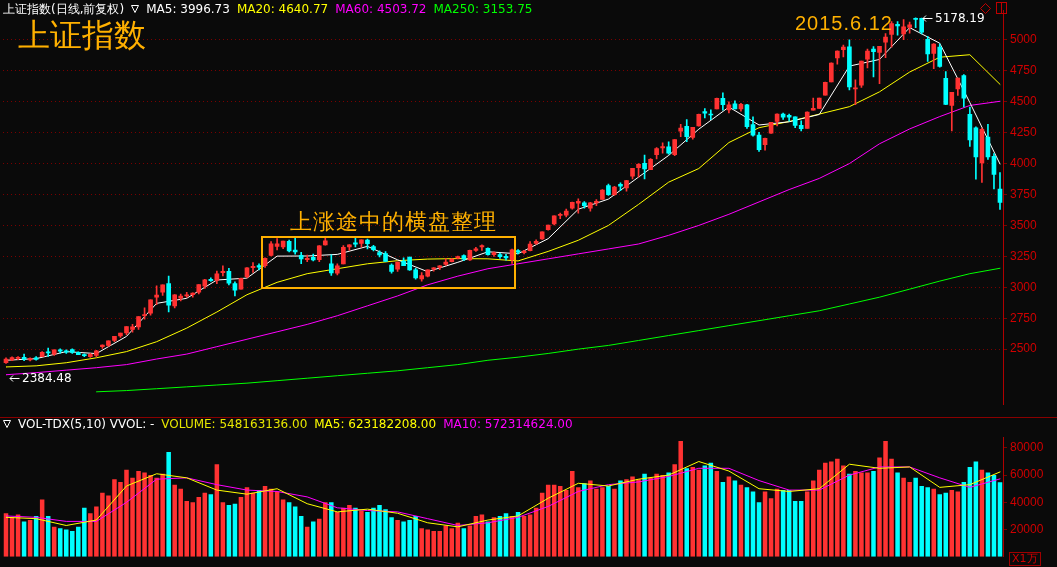 The width and height of the screenshot is (1057, 567). Describe the element at coordinates (393, 221) in the screenshot. I see `annotation: 上涨途中的横盘整理` at that location.